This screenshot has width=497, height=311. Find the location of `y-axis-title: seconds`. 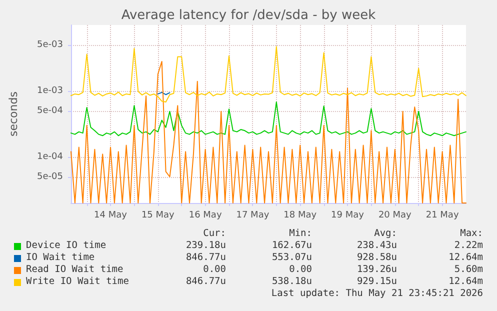

y-axis-title: seconds is located at coordinates (13, 113).